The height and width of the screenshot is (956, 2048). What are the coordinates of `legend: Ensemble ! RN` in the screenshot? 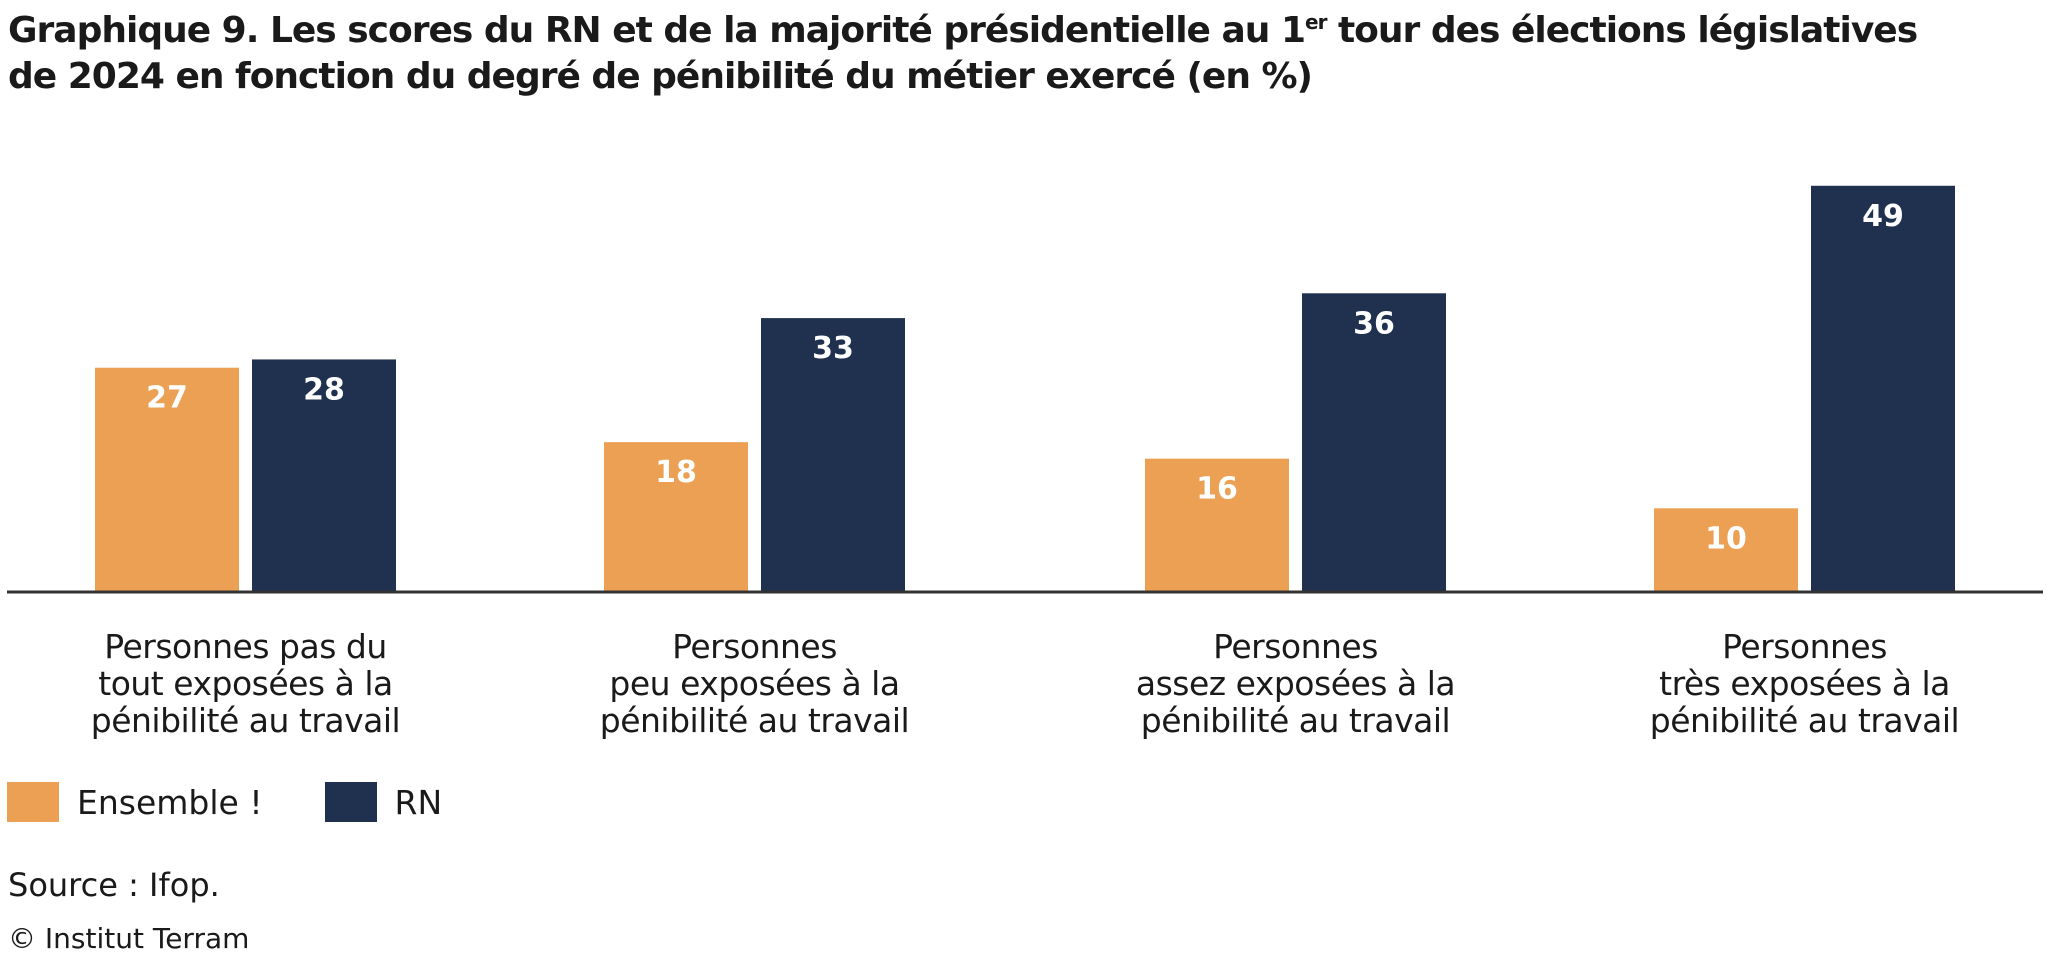 It's located at (224, 802).